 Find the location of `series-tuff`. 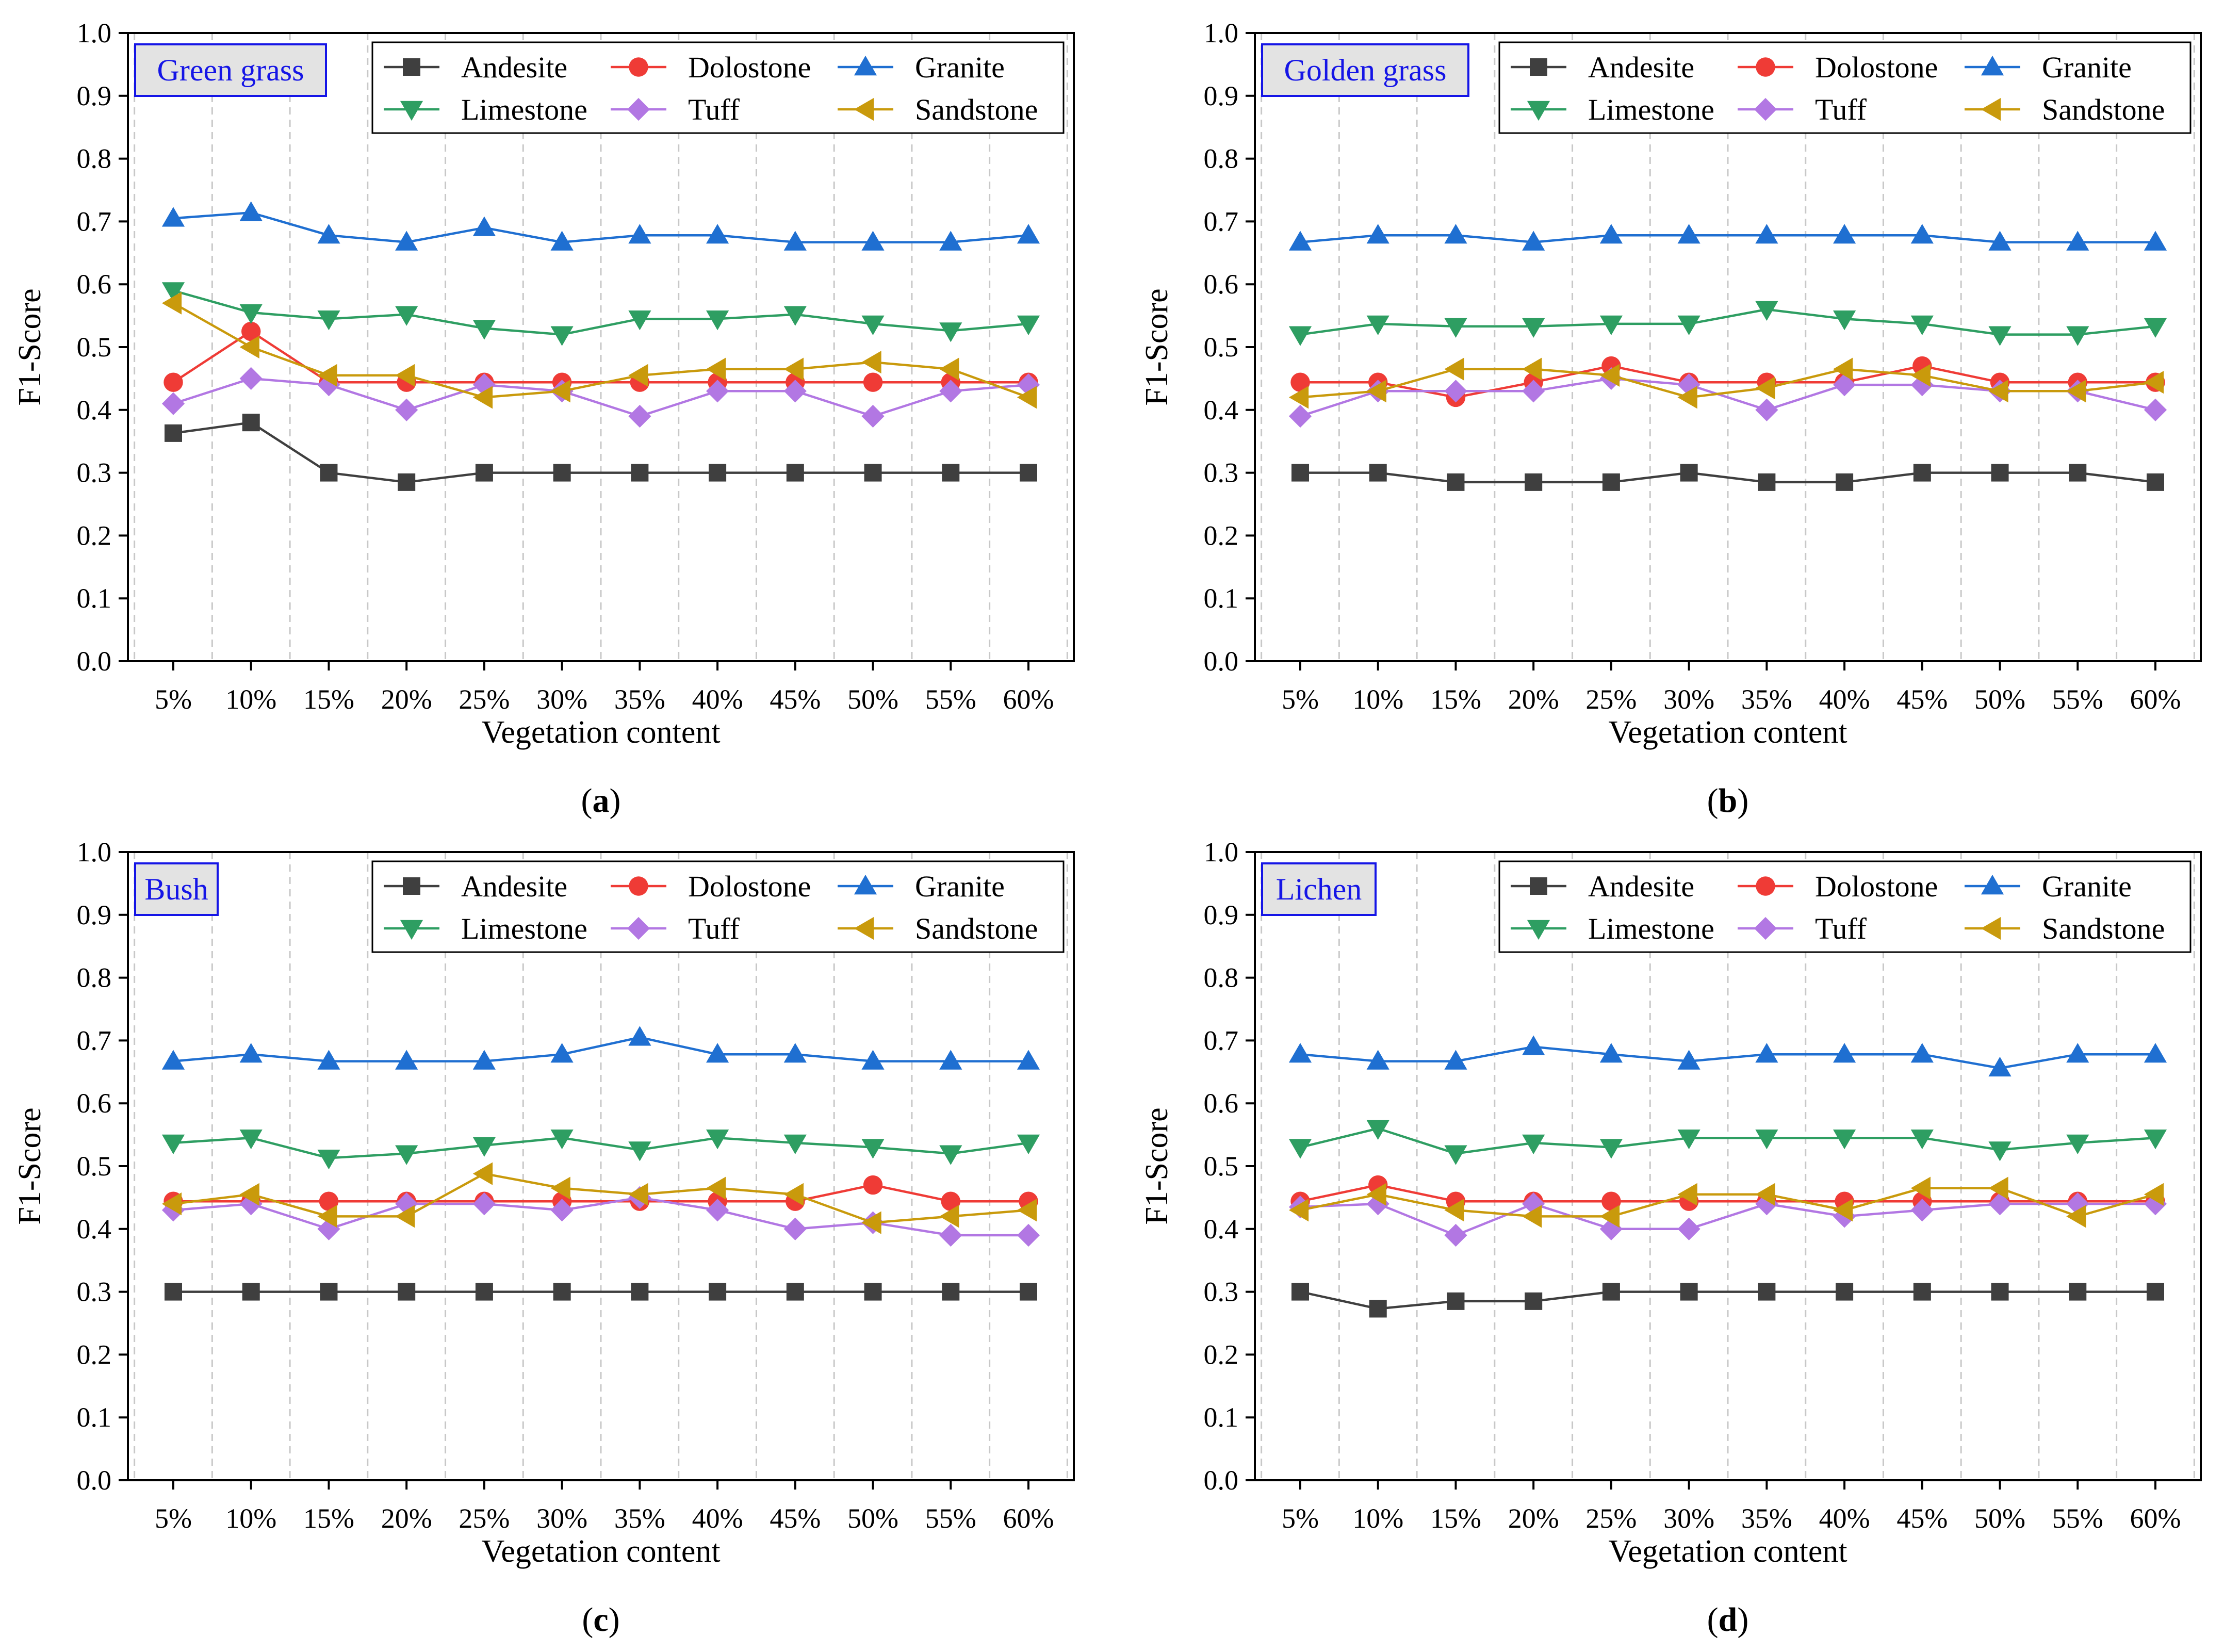

series-tuff is located at coordinates (600, 397).